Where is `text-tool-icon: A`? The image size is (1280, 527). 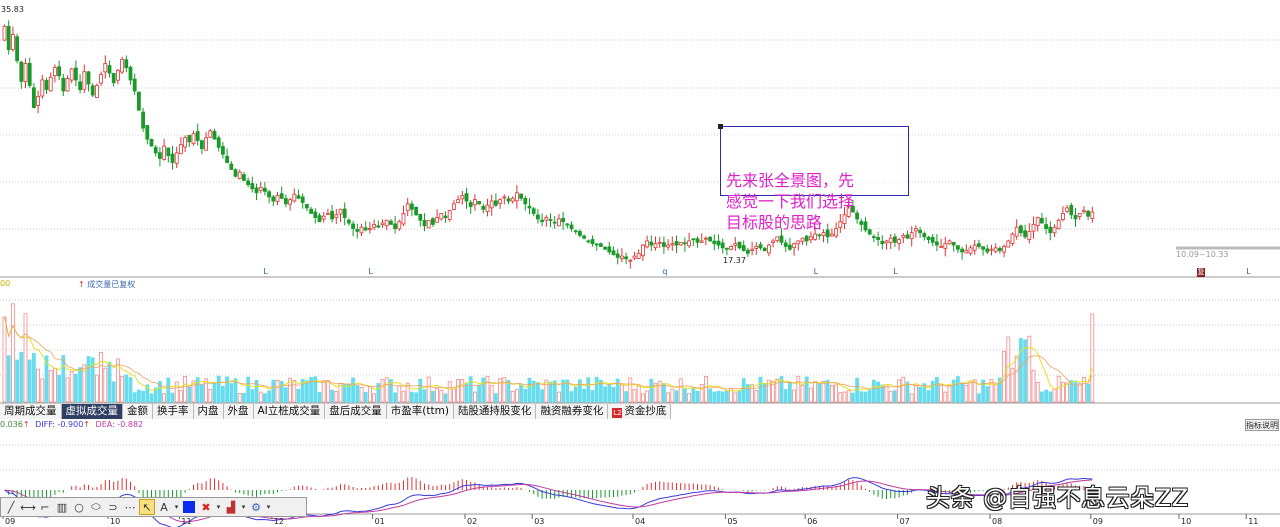
text-tool-icon: A is located at coordinates (164, 507).